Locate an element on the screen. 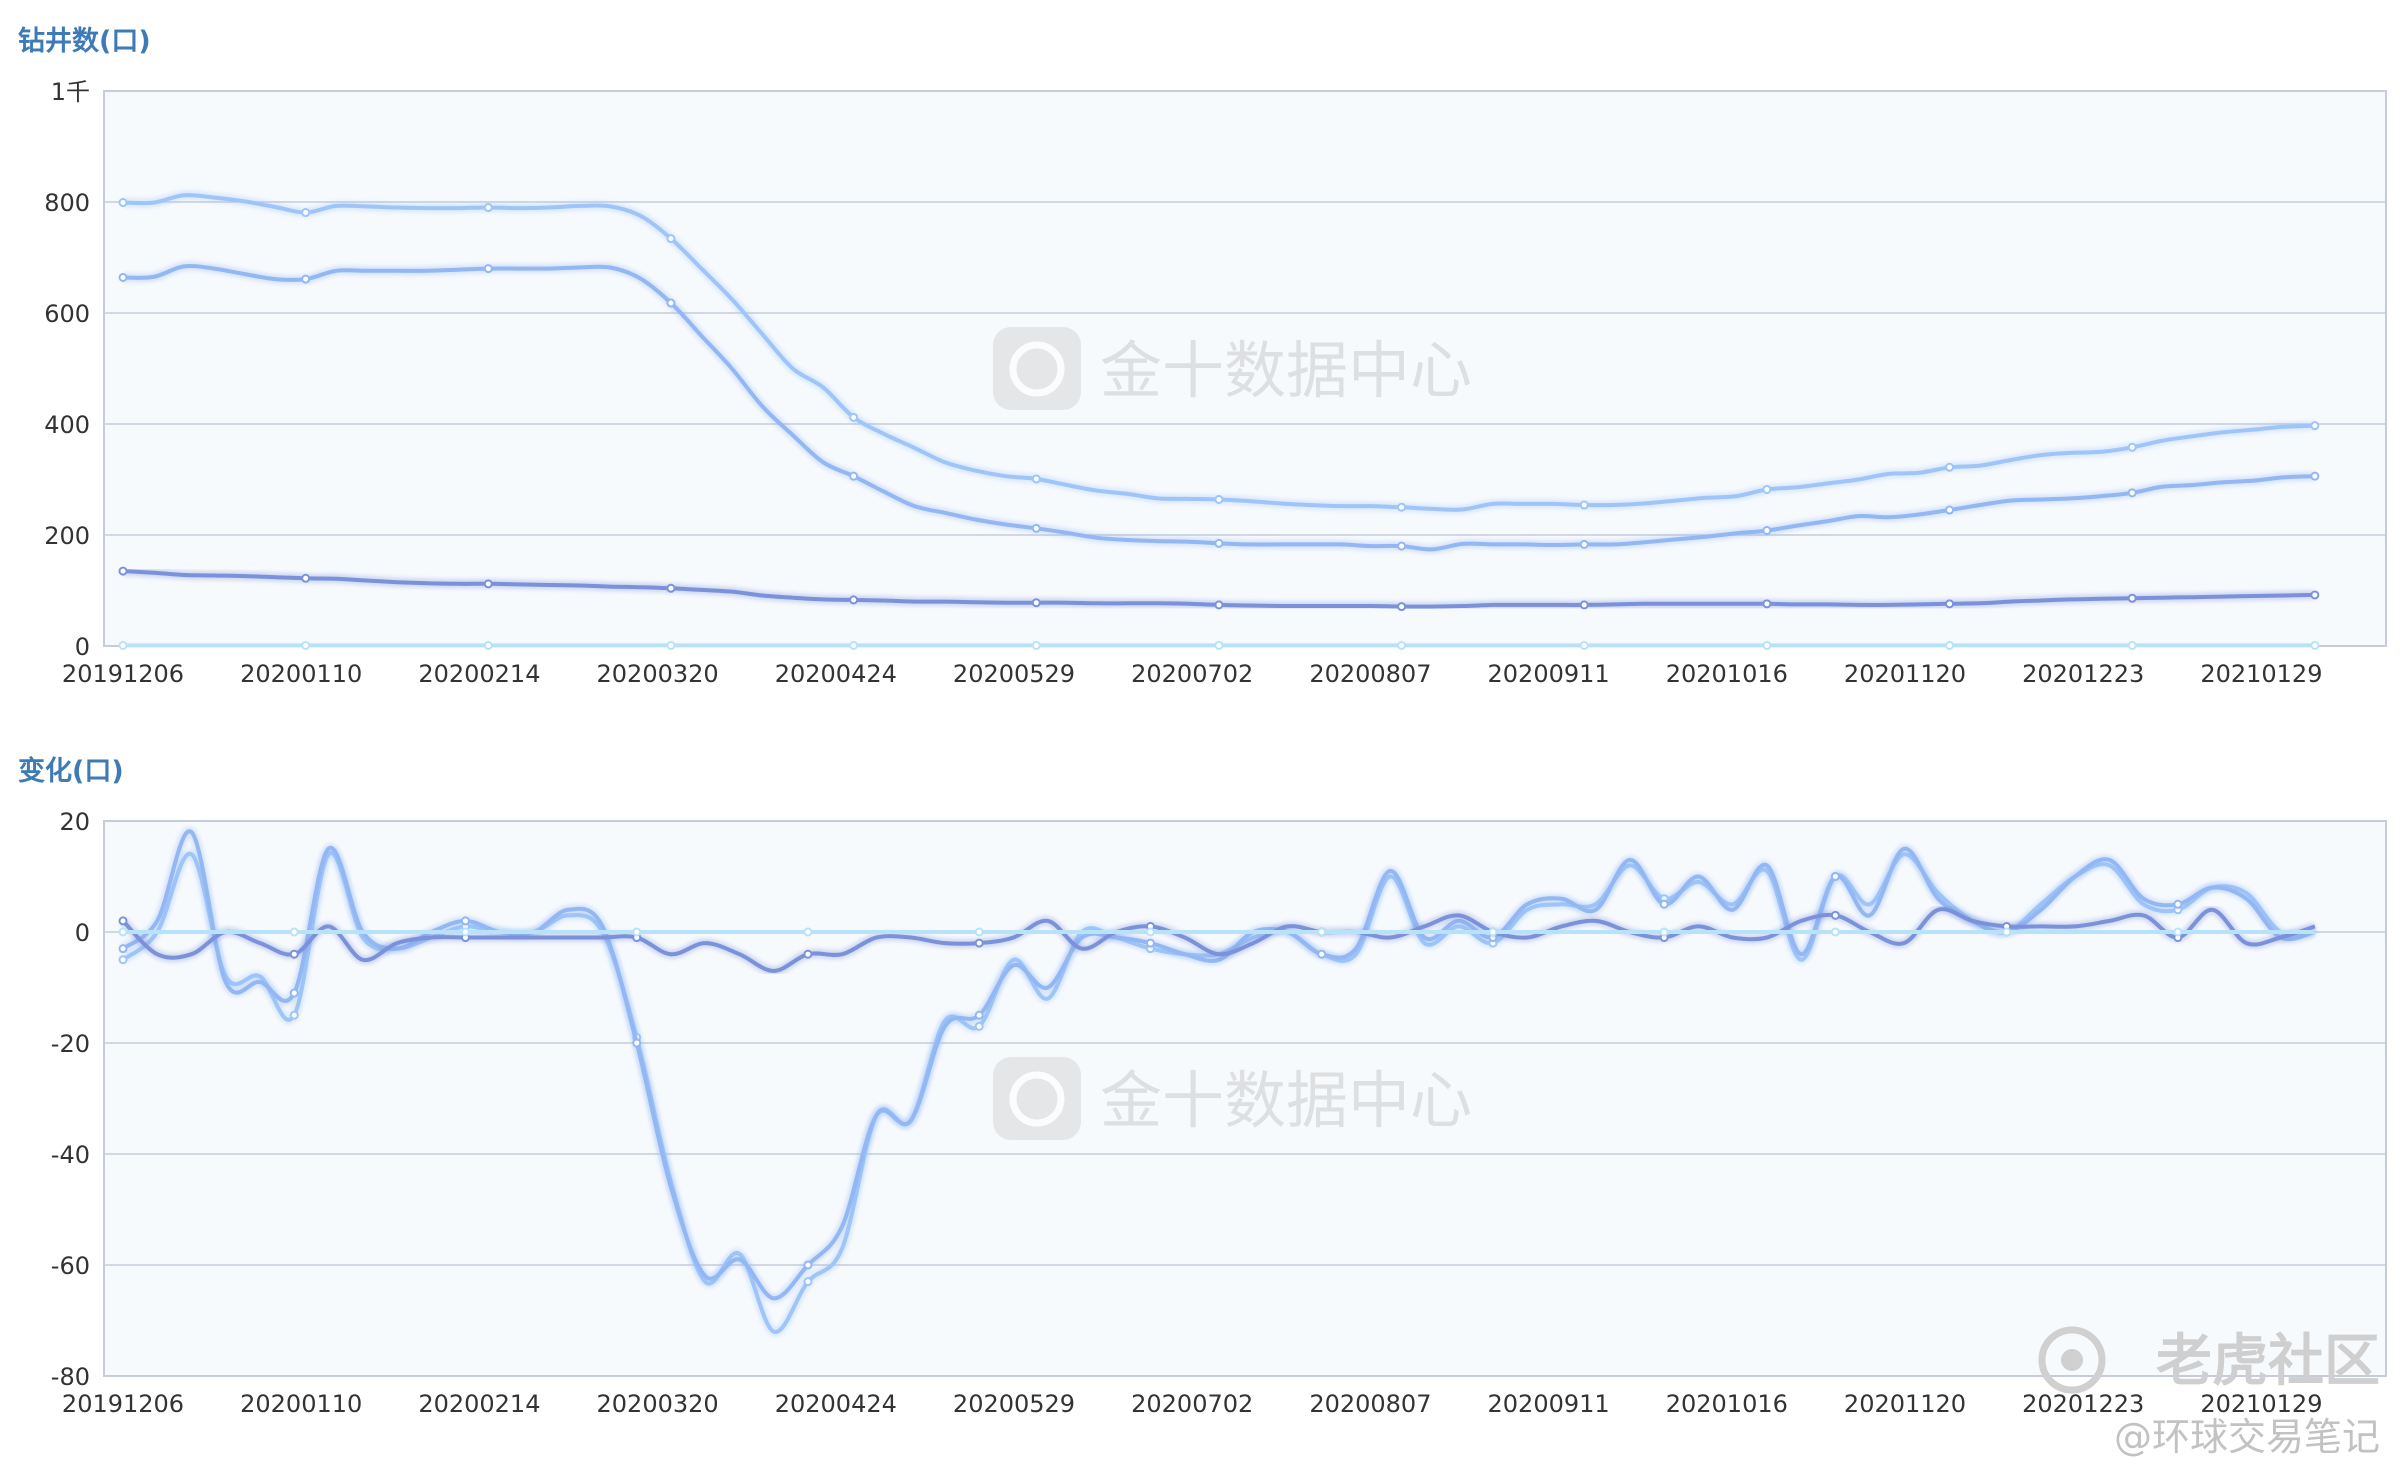  rig-count-x-tick-label: 20200807 is located at coordinates (1370, 674).